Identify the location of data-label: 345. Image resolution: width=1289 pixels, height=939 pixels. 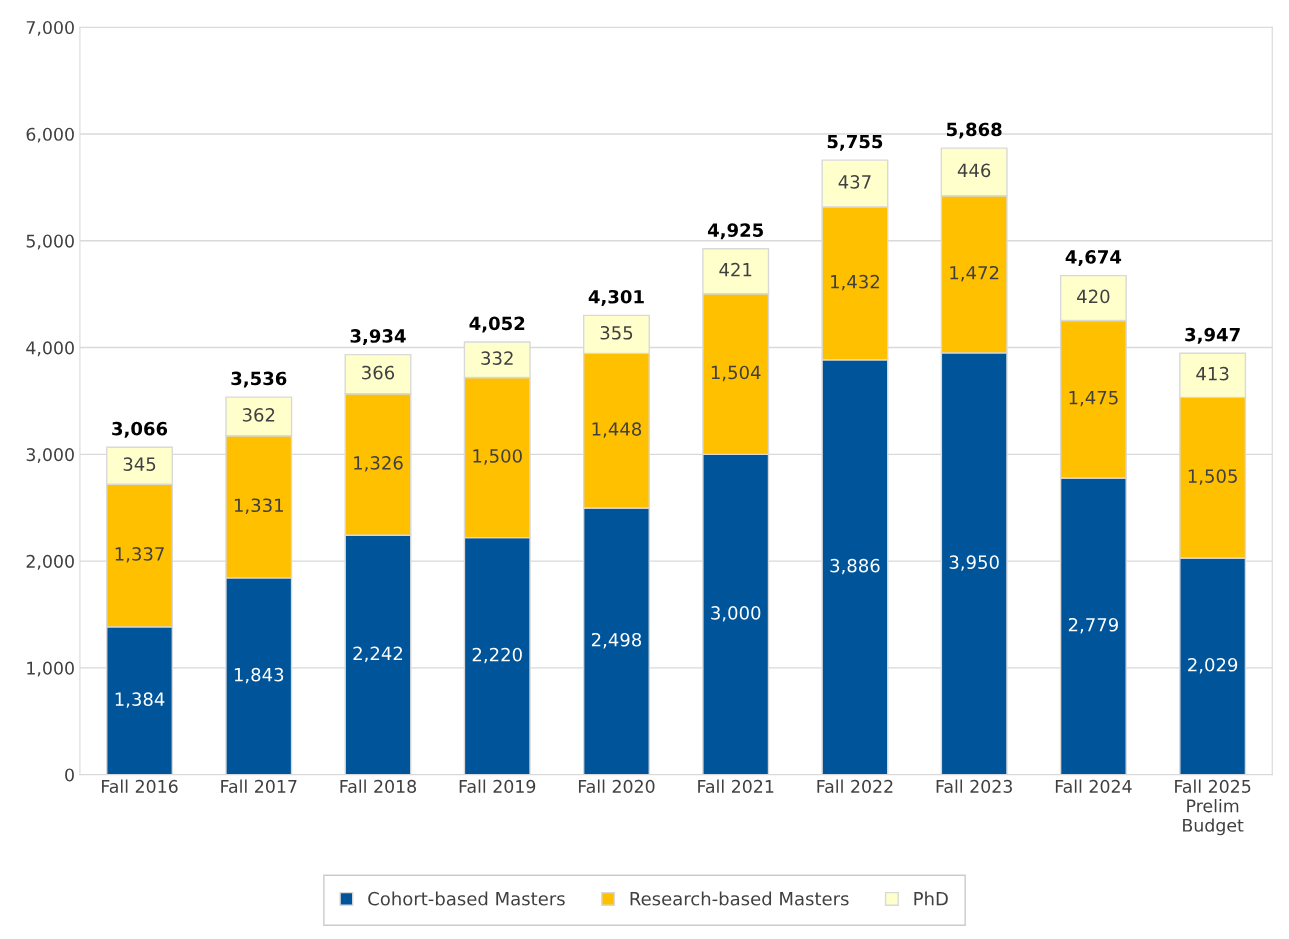
(139, 464).